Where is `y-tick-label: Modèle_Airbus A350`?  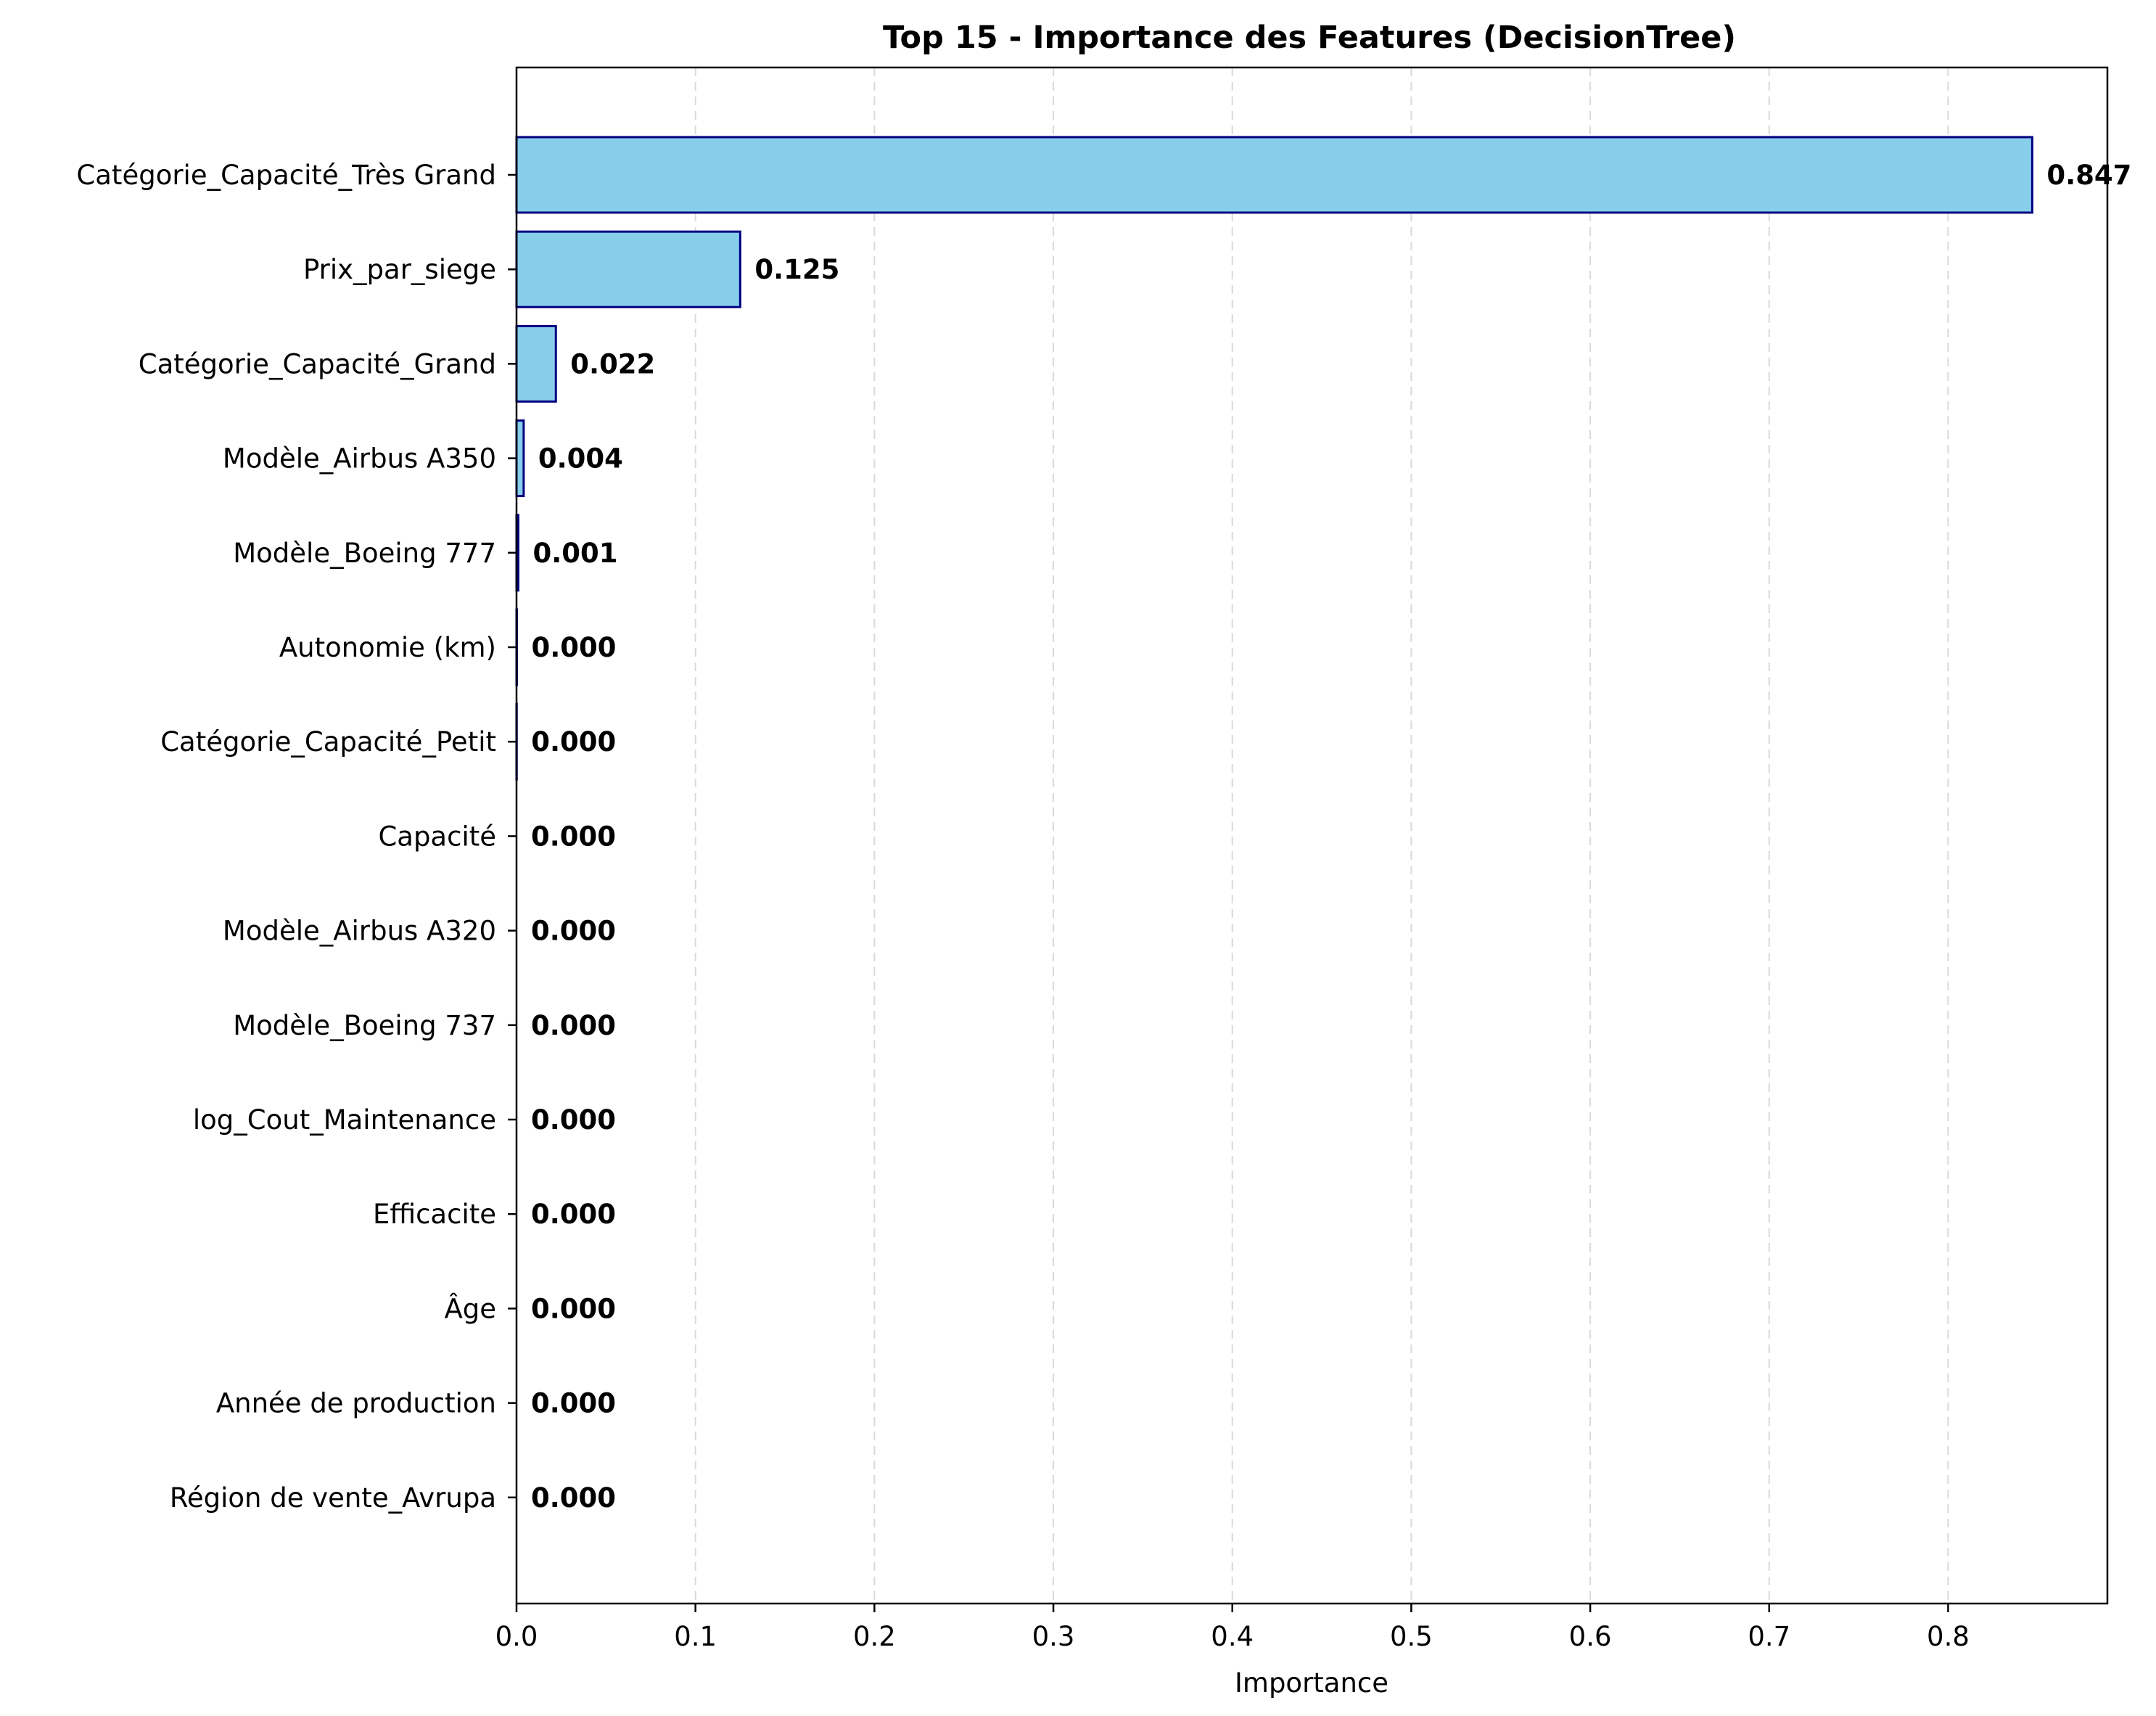 y-tick-label: Modèle_Airbus A350 is located at coordinates (359, 459).